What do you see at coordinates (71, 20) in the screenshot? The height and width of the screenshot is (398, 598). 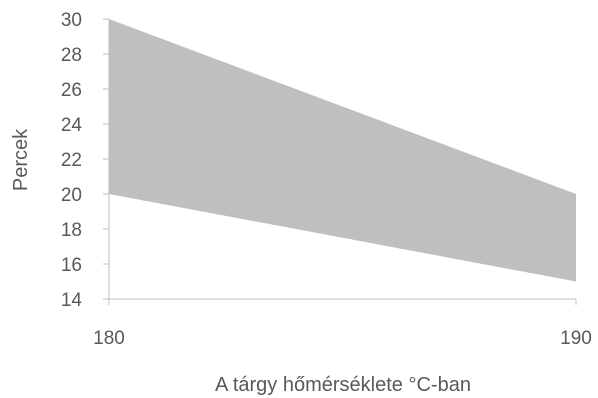 I see `y-tick-label: 30` at bounding box center [71, 20].